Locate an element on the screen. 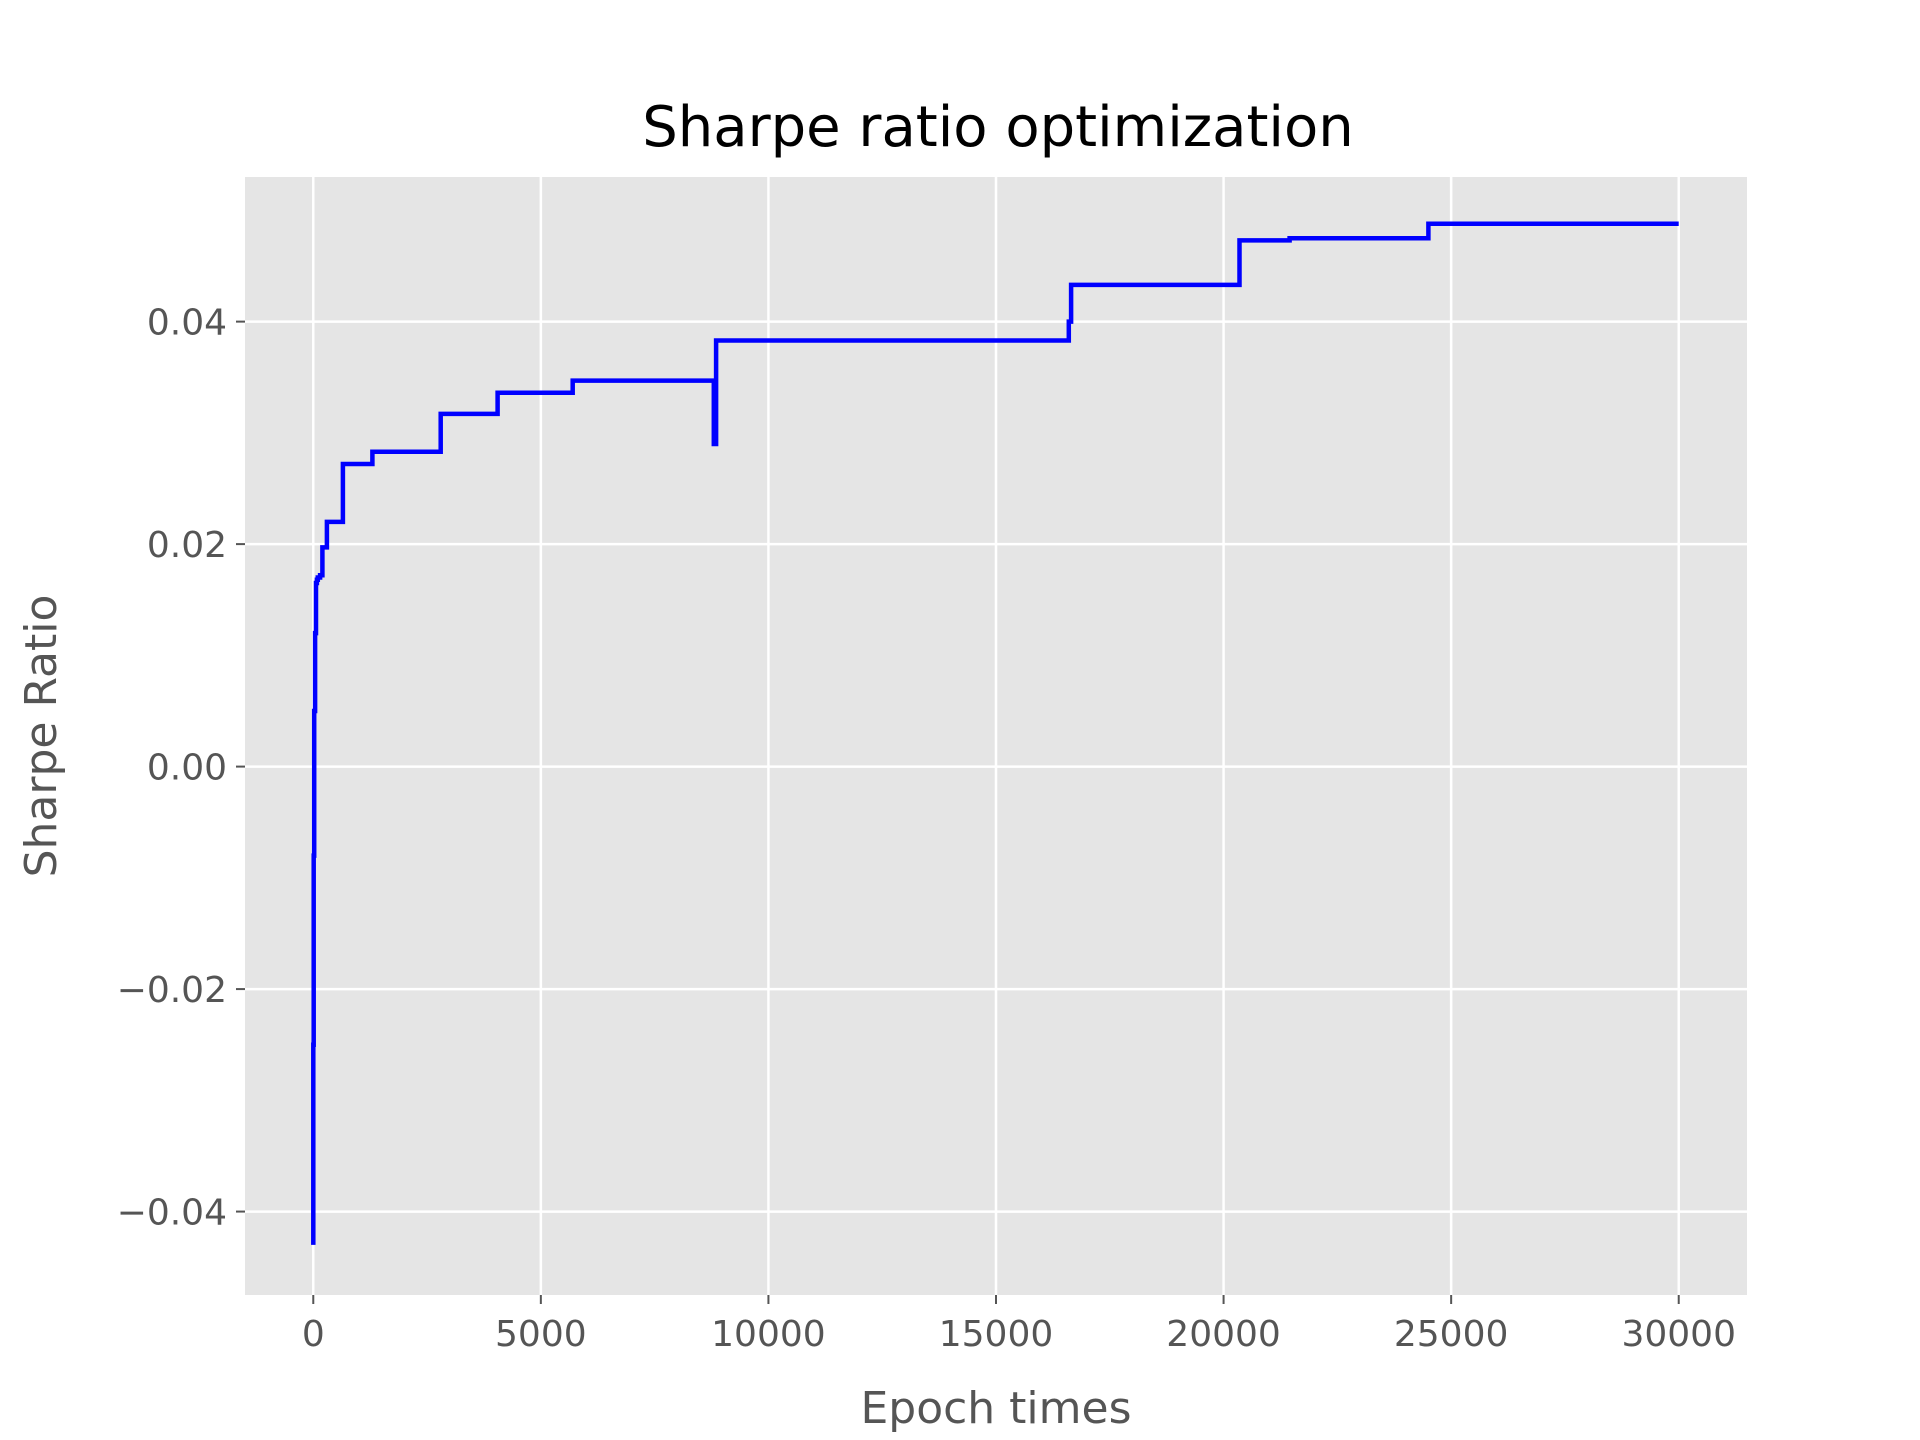  y-axis-ticks: −0.04 −0.02 0.00 0.02 0.04 is located at coordinates (181, 768).